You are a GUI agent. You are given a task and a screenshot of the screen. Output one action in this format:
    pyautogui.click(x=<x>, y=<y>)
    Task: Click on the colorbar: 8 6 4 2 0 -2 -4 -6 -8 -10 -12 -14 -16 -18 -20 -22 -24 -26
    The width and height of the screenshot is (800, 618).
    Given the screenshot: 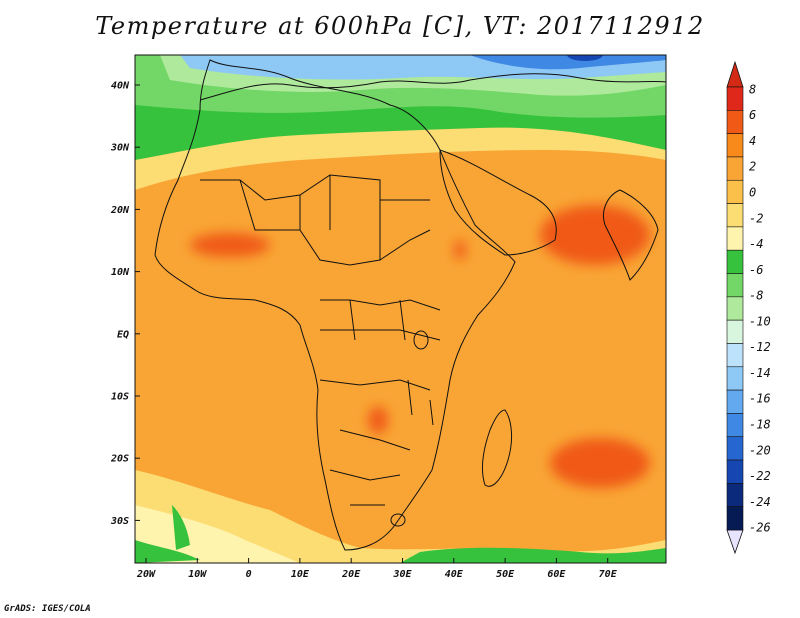 What is the action you would take?
    pyautogui.click(x=748, y=307)
    